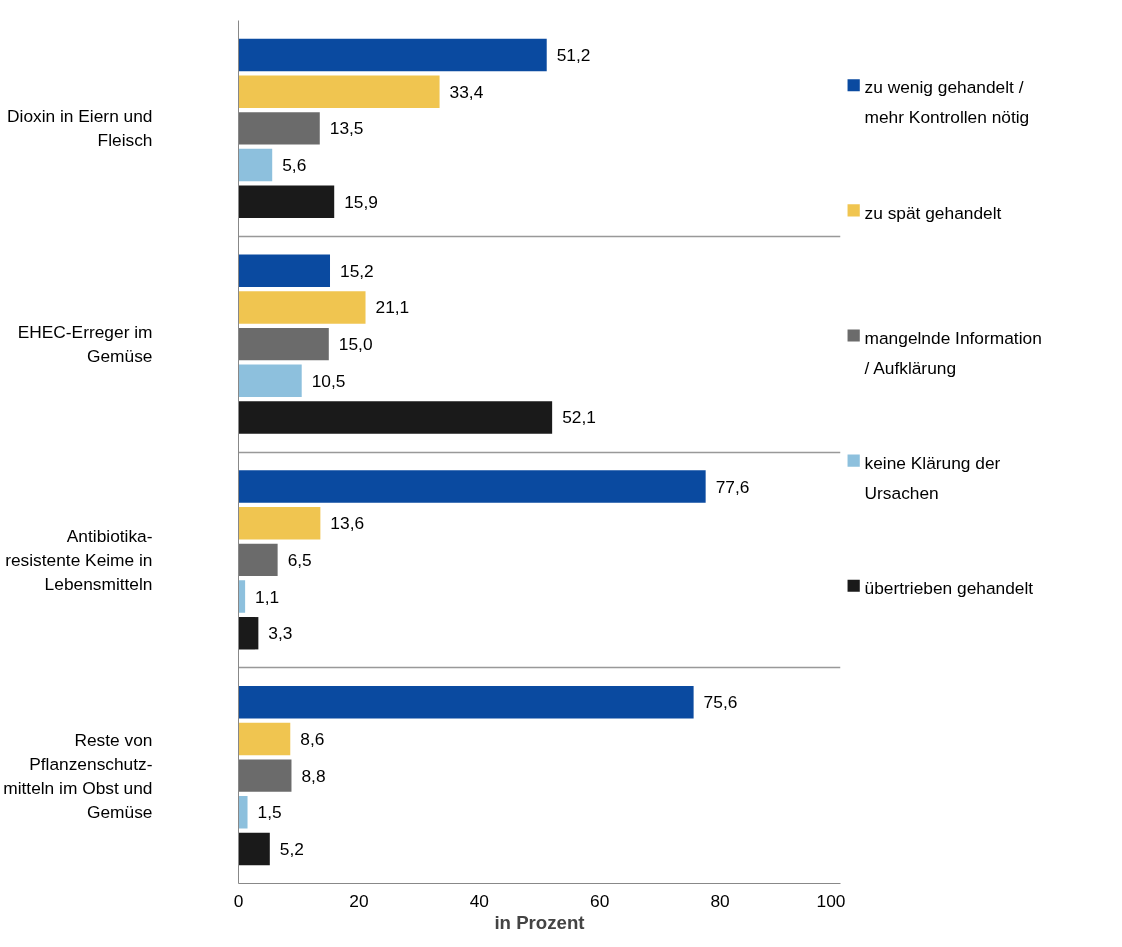 This screenshot has width=1122, height=947. I want to click on data-label: 33,4, so click(466, 91).